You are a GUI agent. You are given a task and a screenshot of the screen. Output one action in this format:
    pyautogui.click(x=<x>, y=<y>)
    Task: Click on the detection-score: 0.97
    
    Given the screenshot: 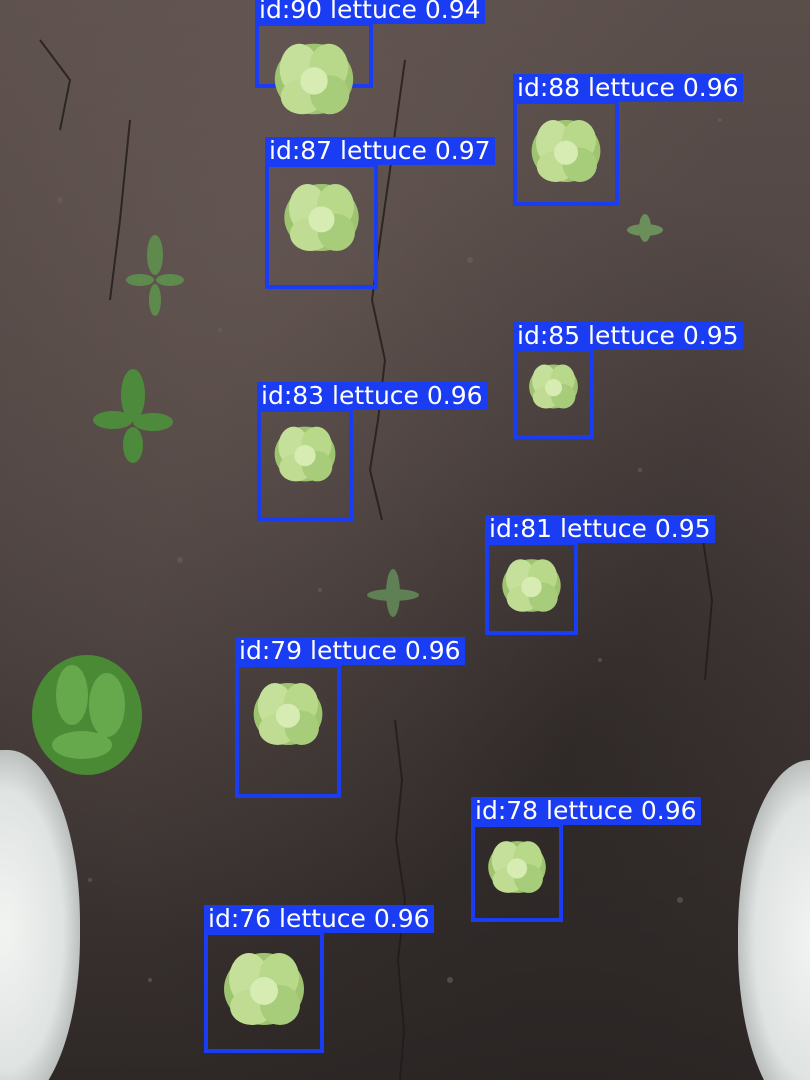 What is the action you would take?
    pyautogui.click(x=462, y=150)
    